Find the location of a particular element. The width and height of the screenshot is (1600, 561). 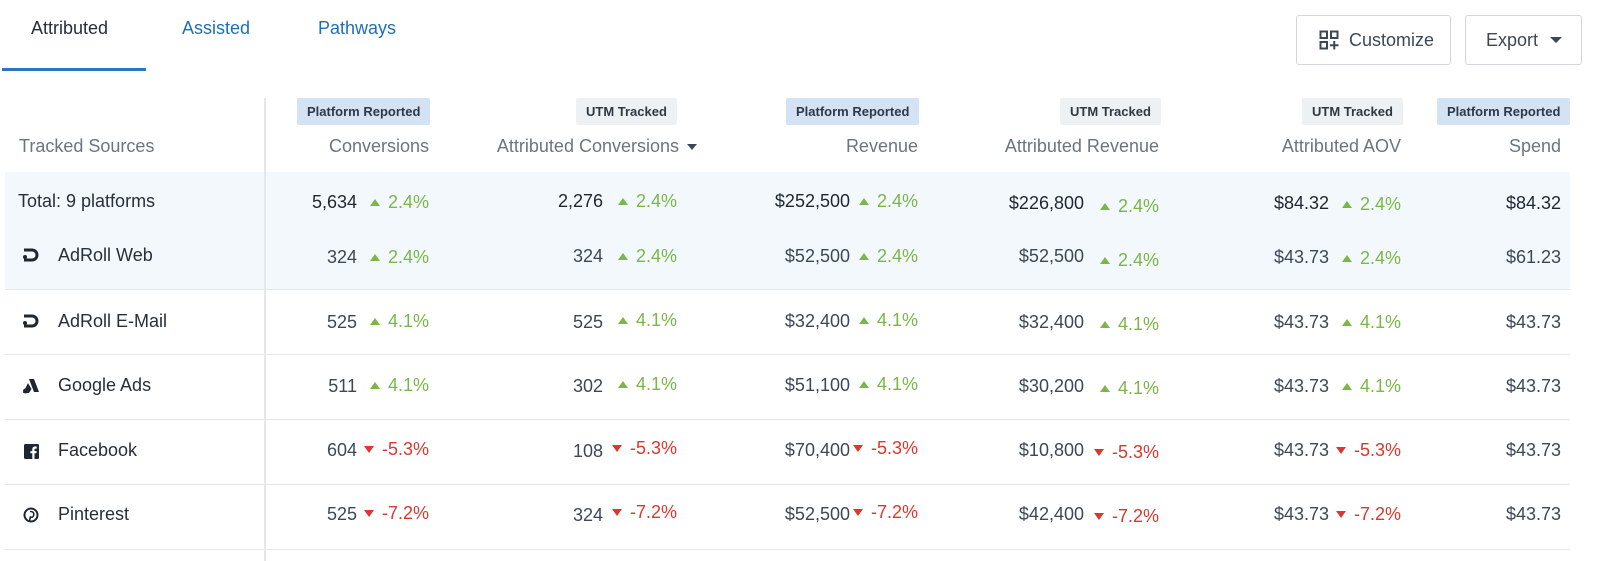

row-attributed-revenue: $42,400 is located at coordinates (1051, 514).